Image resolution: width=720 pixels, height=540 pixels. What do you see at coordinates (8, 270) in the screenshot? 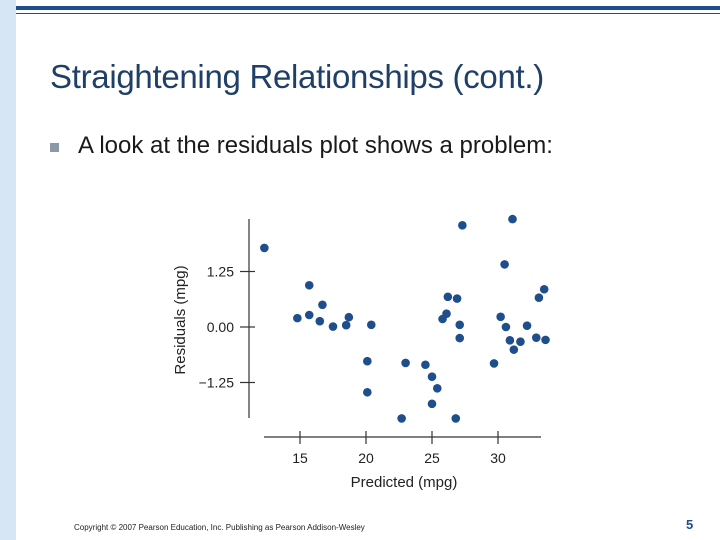
I see `sidebar-band` at bounding box center [8, 270].